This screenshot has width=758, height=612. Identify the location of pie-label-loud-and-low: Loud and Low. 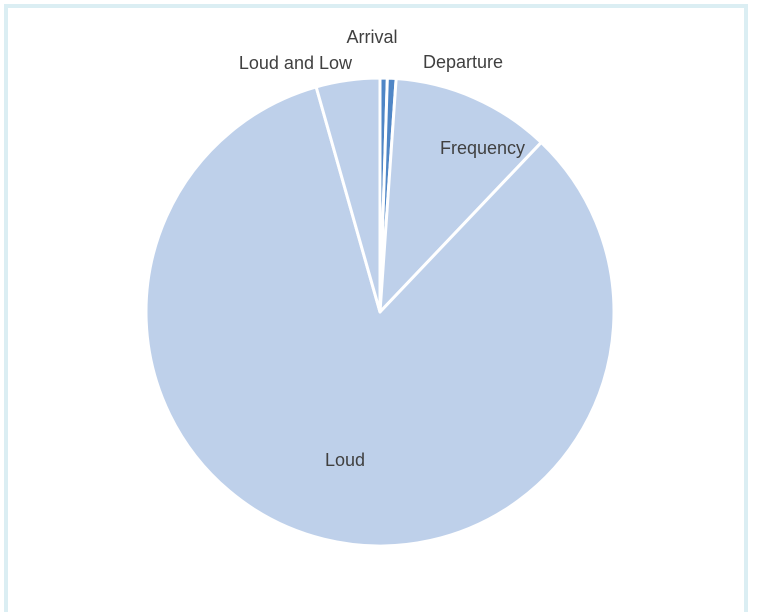
(296, 63).